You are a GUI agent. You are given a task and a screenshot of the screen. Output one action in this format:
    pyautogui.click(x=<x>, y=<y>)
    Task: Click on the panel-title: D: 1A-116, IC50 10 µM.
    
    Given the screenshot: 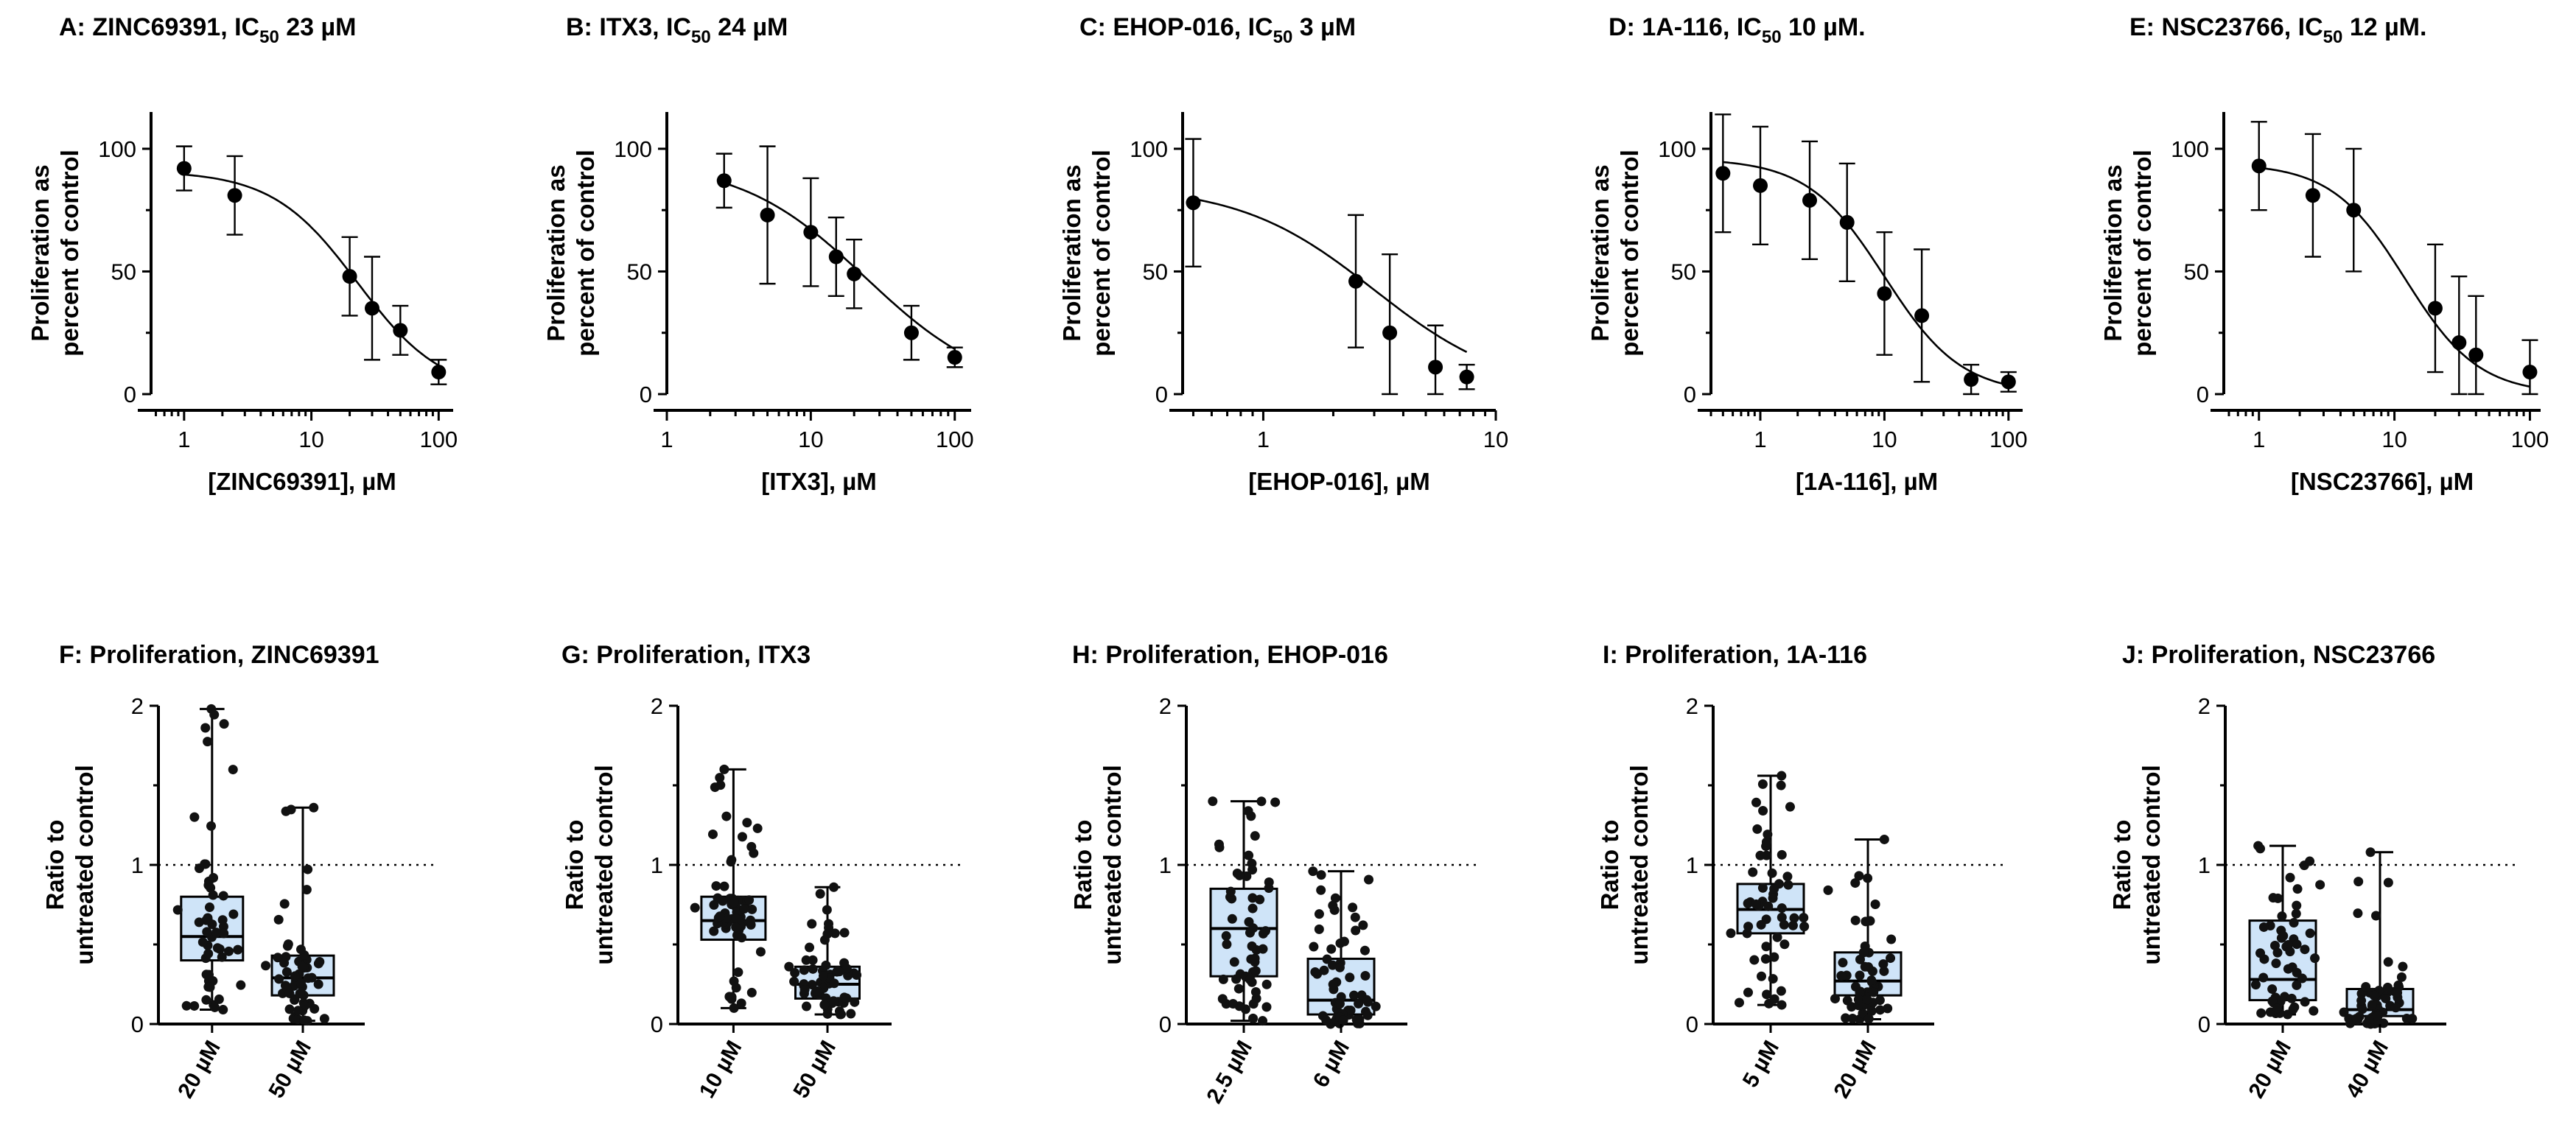 What is the action you would take?
    pyautogui.click(x=1737, y=30)
    